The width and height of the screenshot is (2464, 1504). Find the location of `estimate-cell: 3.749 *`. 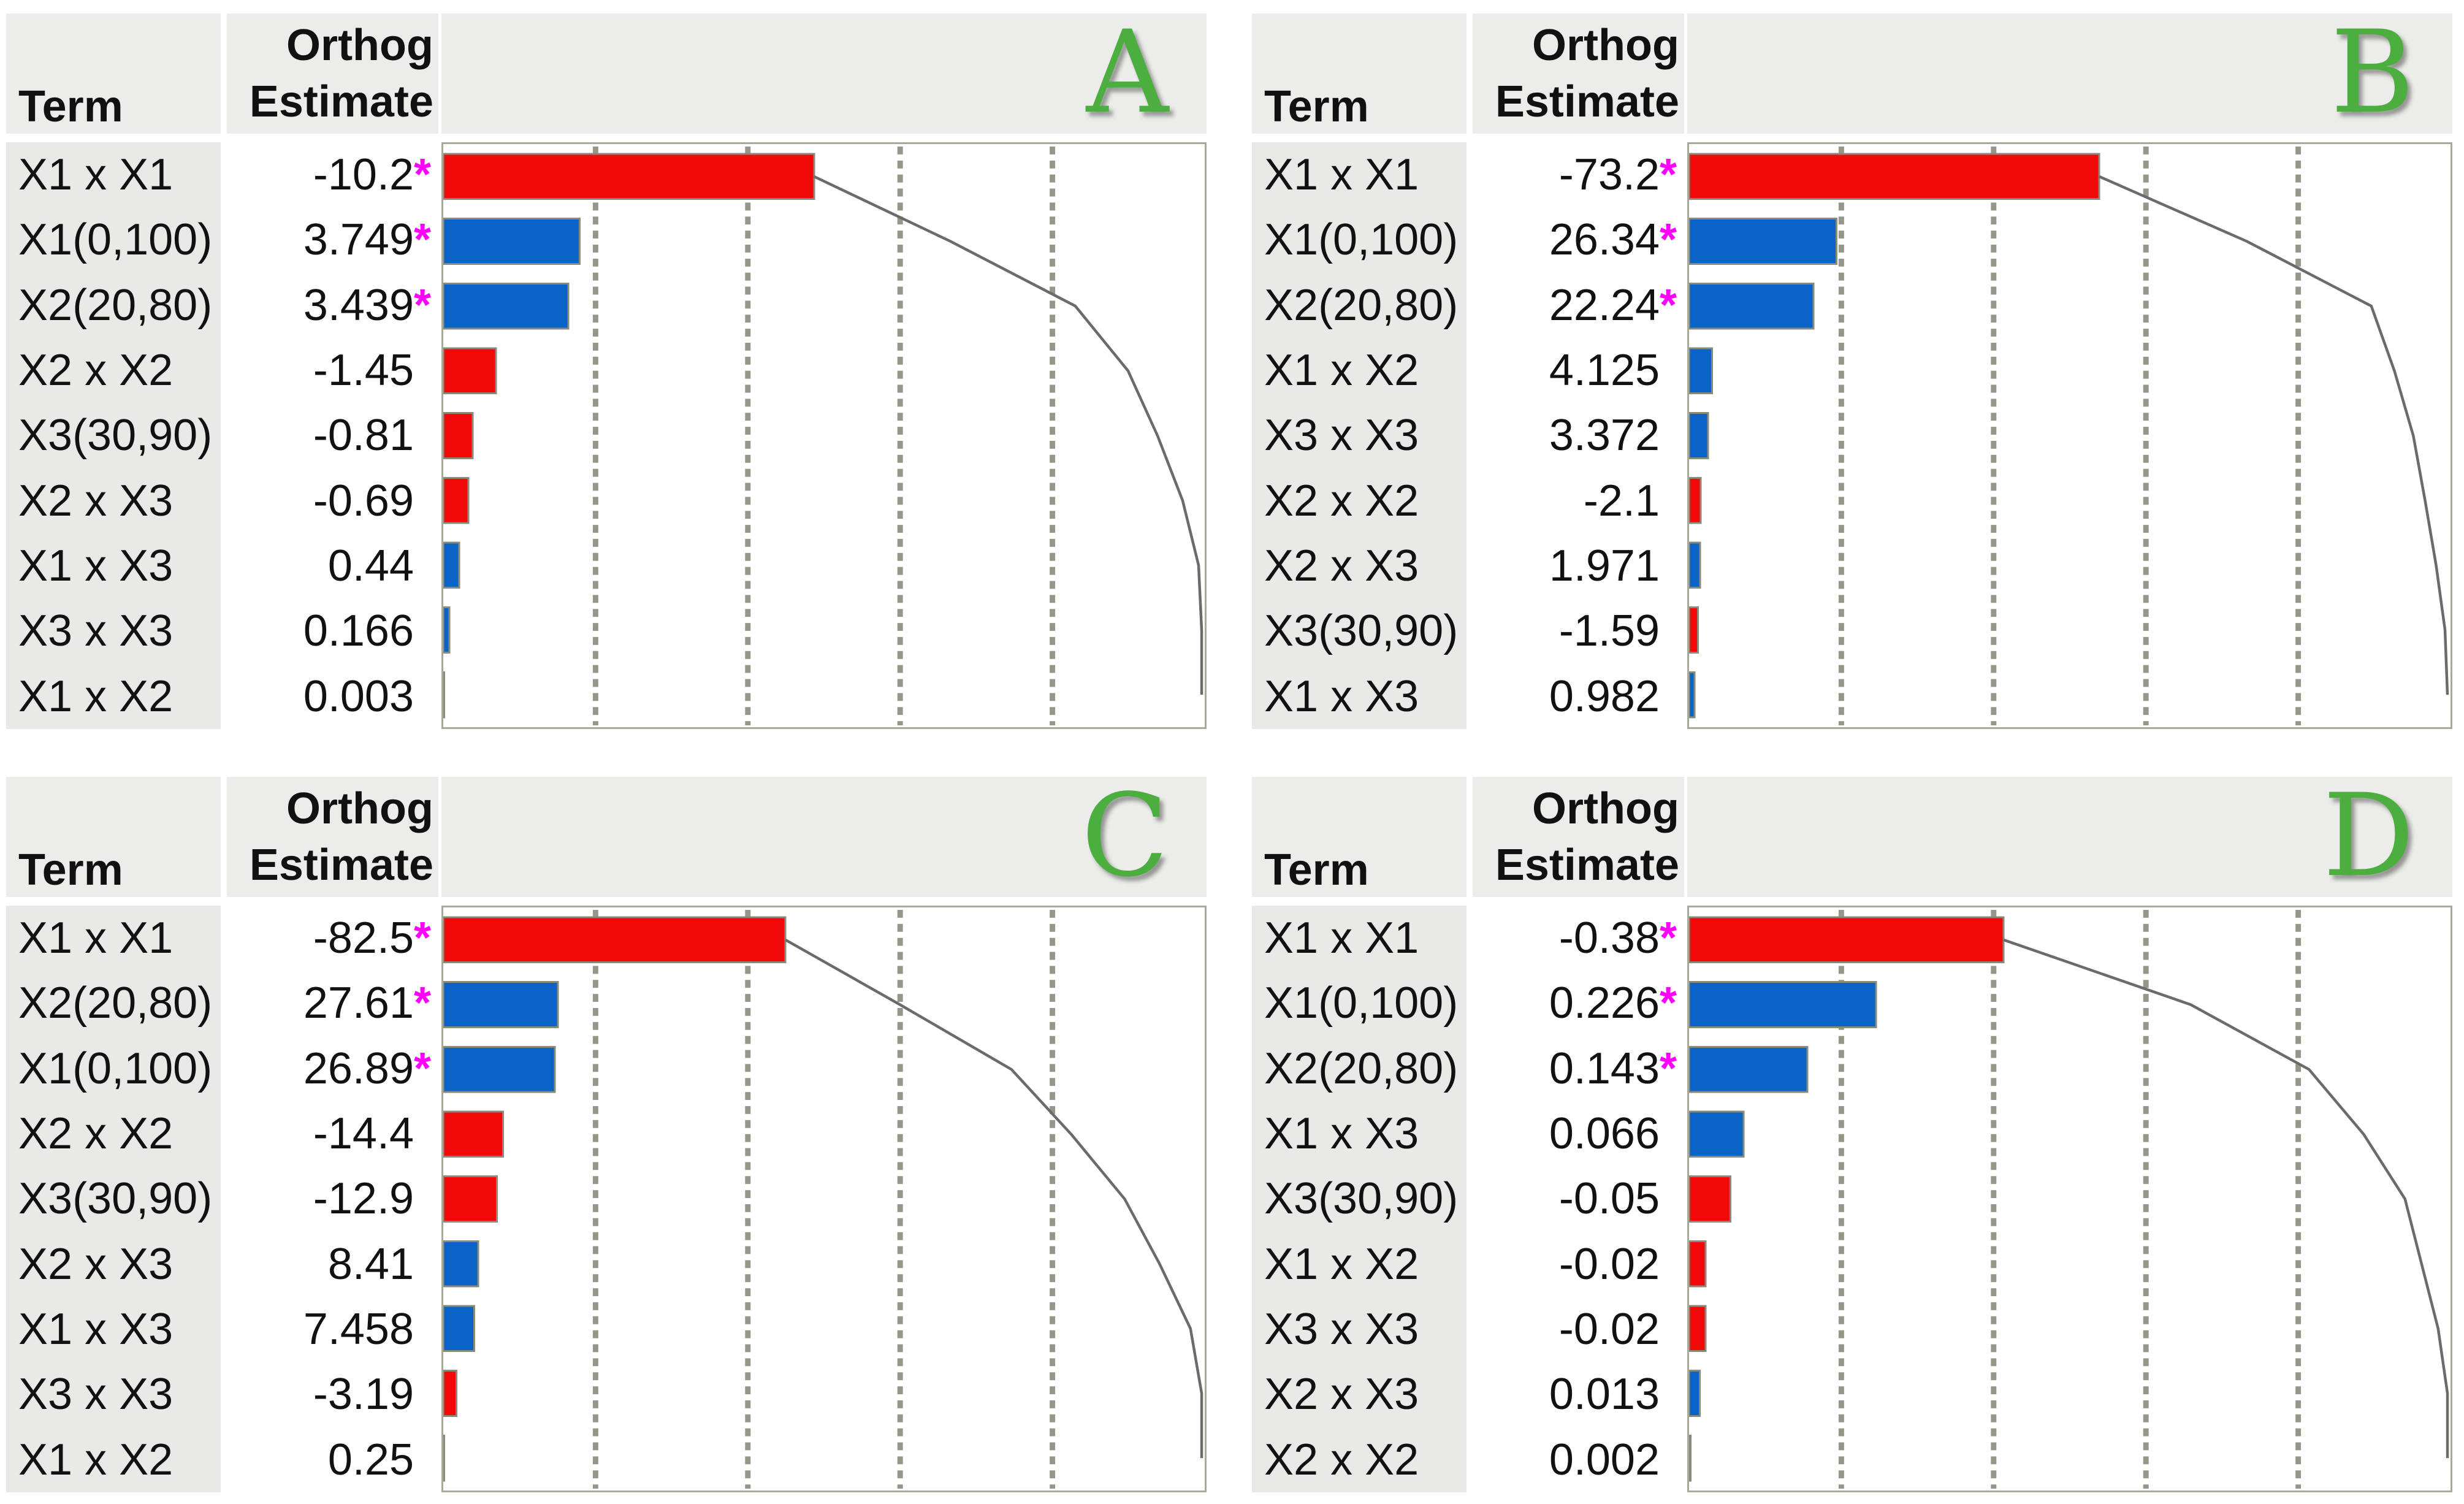

estimate-cell: 3.749 * is located at coordinates (332, 239).